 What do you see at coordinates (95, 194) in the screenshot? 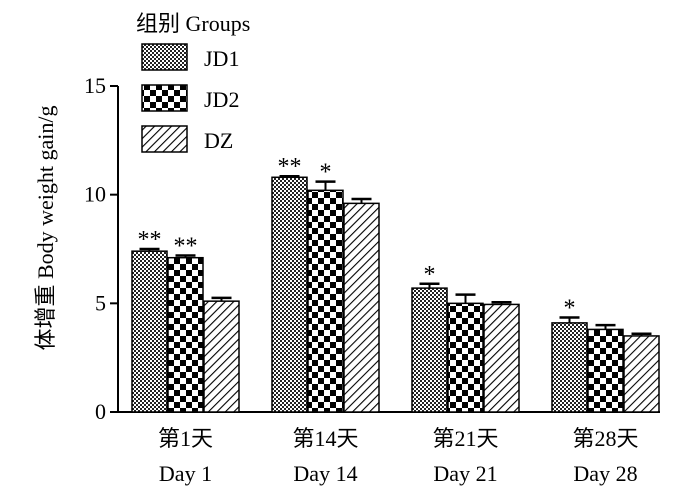
I see `y-tick-label: 10` at bounding box center [95, 194].